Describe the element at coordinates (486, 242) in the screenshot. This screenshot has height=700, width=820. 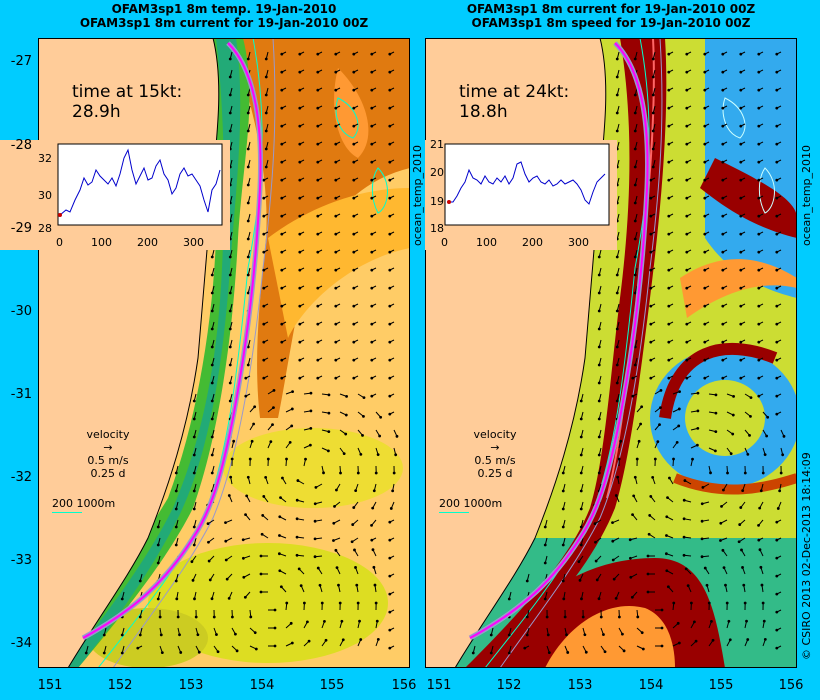
I see `right-inset-xtick-100: 100` at that location.